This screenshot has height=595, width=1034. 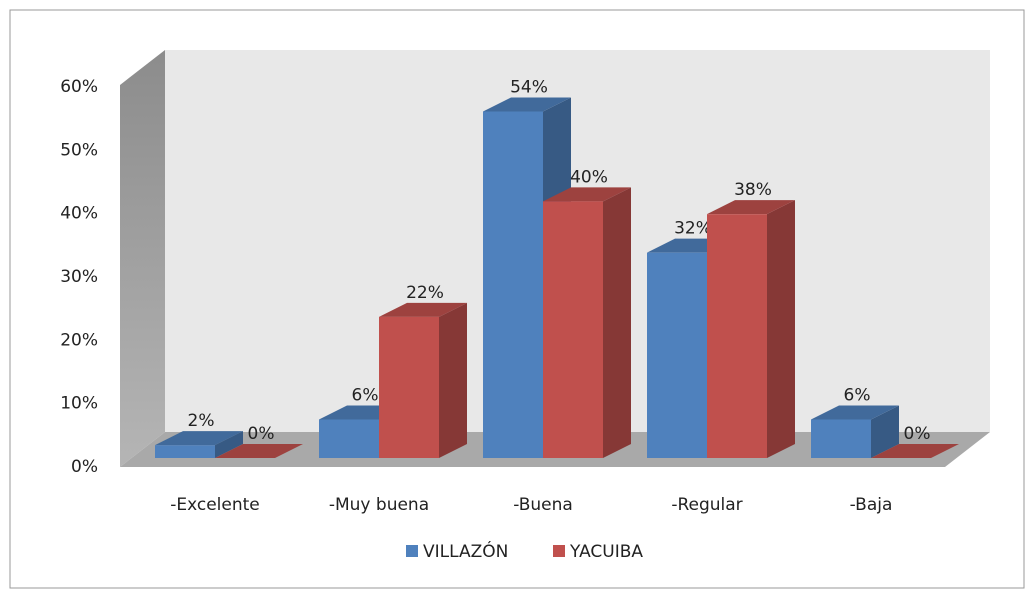 What do you see at coordinates (79, 87) in the screenshot?
I see `y-tick-label: 60%` at bounding box center [79, 87].